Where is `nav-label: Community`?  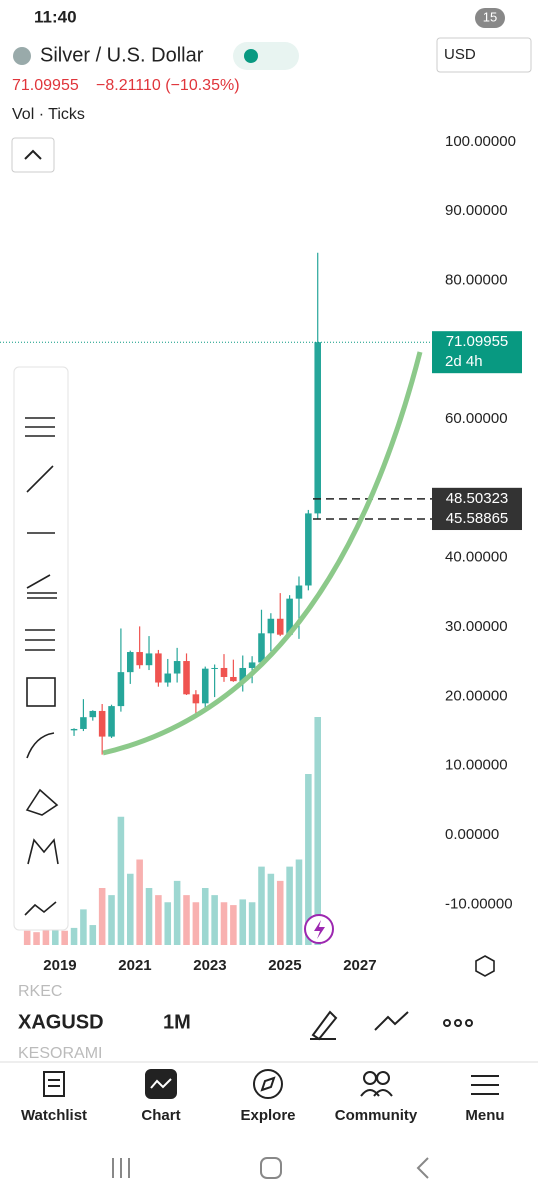 nav-label: Community is located at coordinates (376, 1115).